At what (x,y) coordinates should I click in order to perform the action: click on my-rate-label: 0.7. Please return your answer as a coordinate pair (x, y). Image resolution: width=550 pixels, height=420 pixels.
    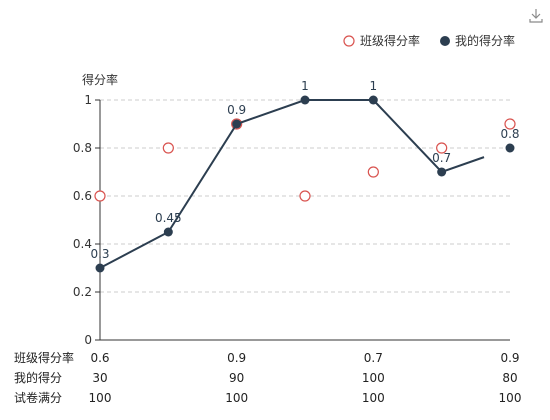
    Looking at the image, I should click on (441, 158).